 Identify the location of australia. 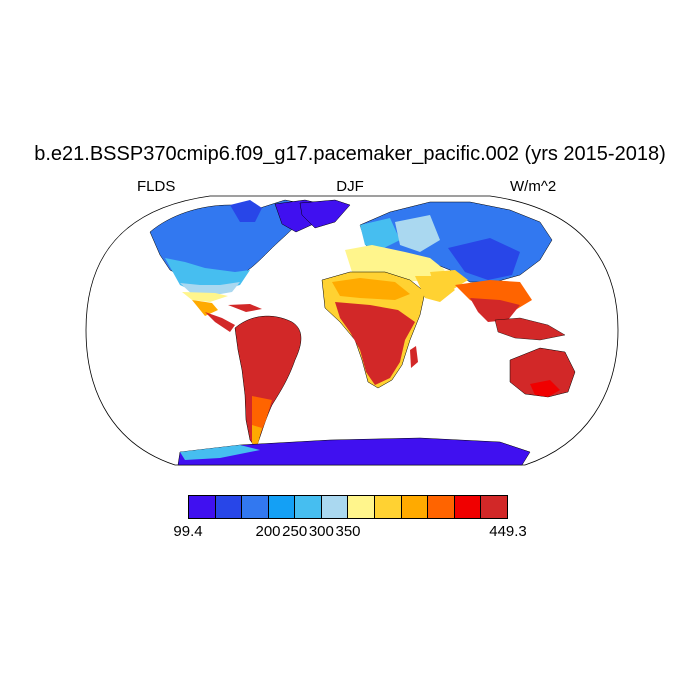
(542, 372).